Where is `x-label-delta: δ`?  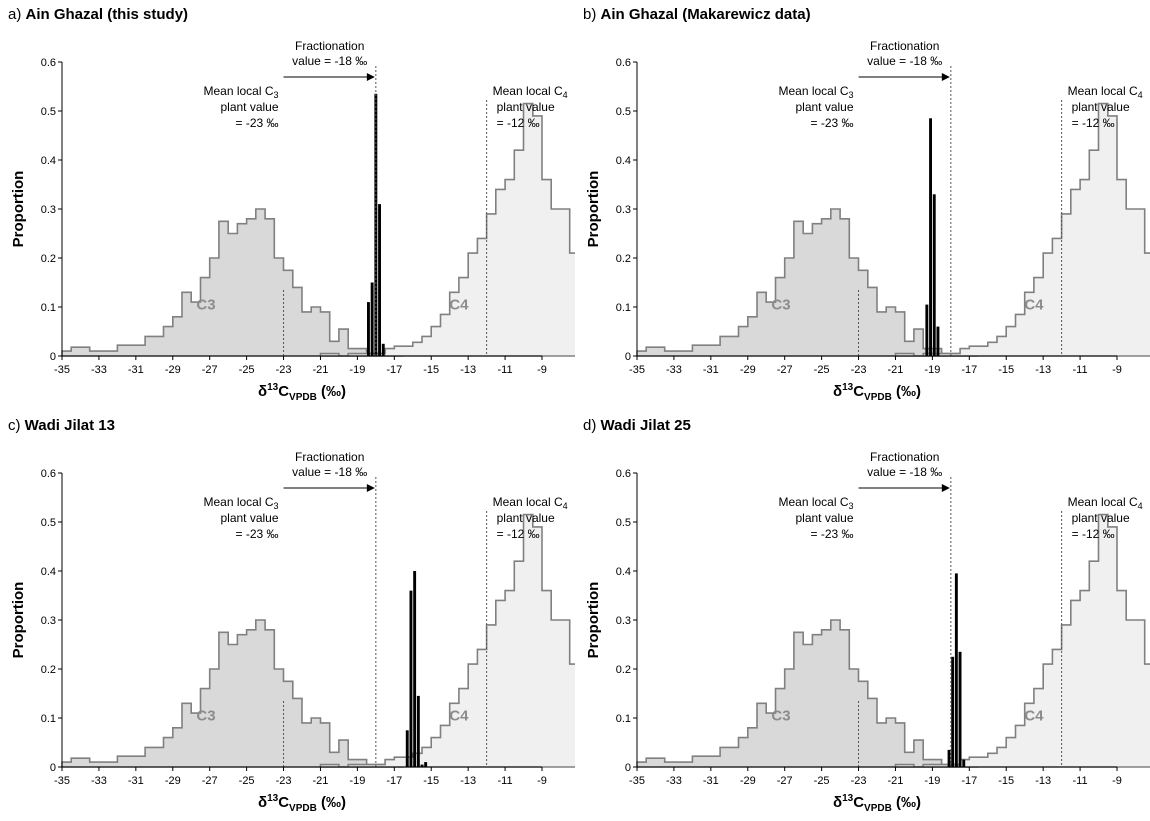 x-label-delta: δ is located at coordinates (837, 802).